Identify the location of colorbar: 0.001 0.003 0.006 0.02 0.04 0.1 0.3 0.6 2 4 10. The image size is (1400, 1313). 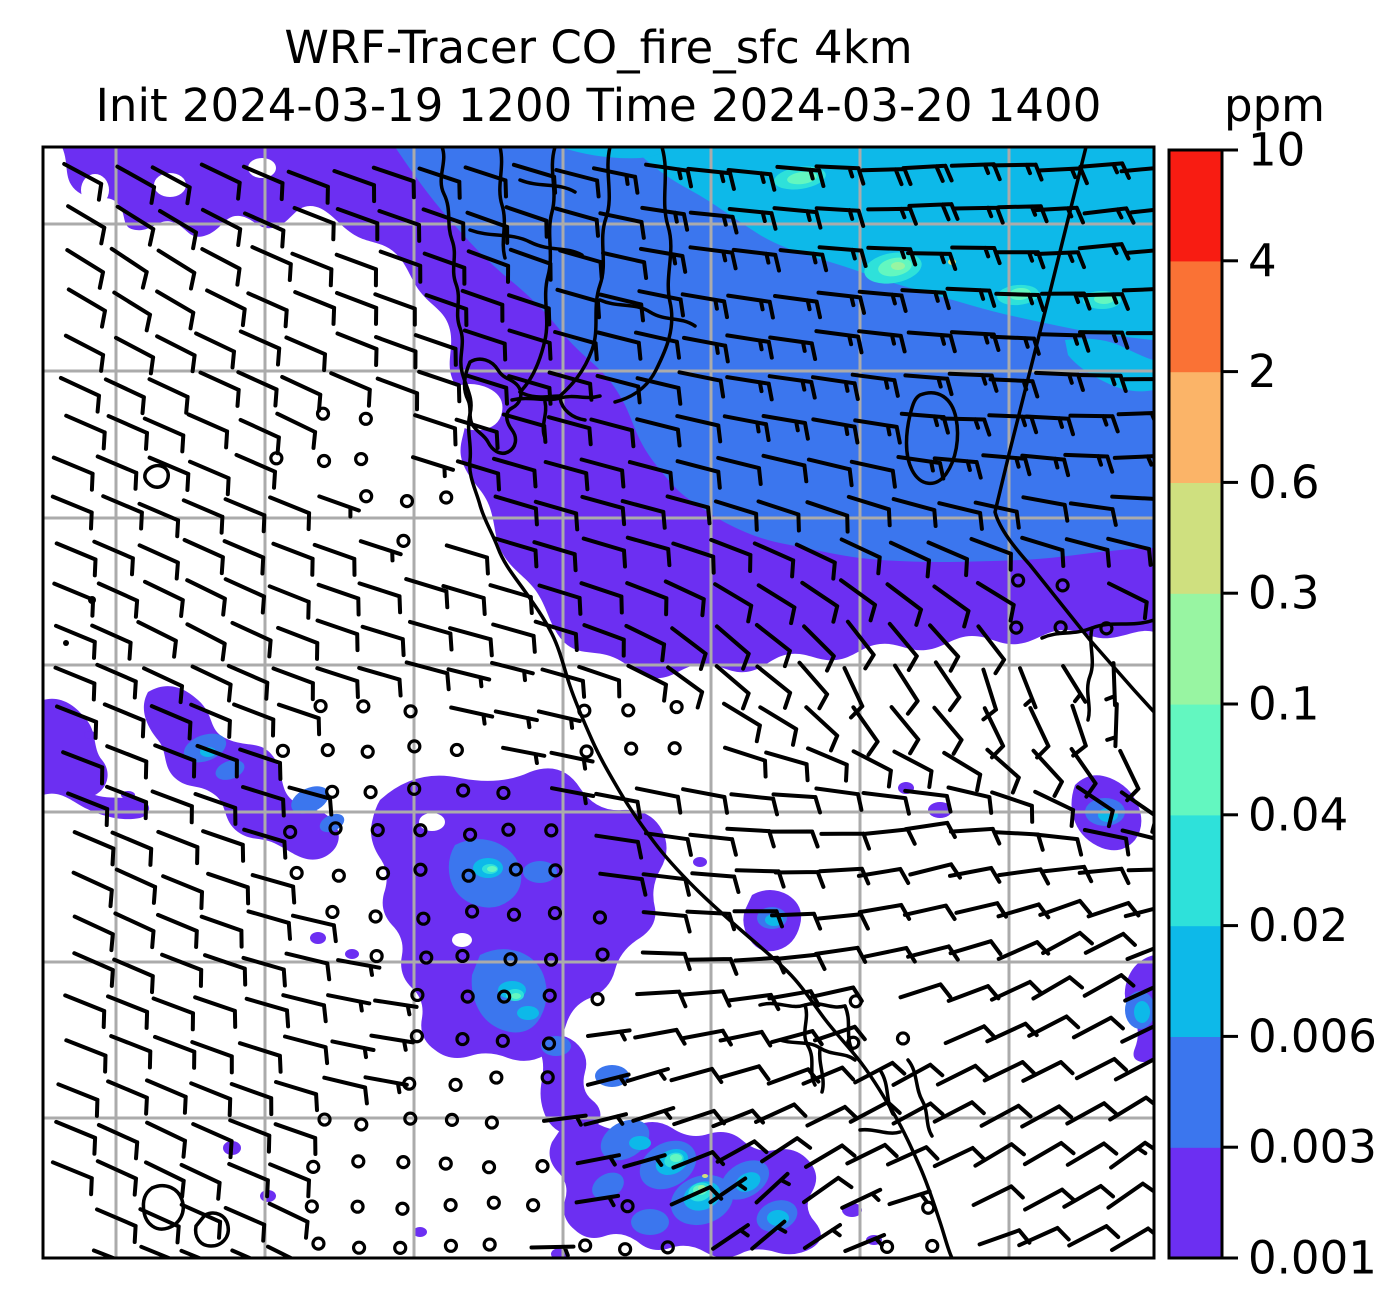
(1272, 704).